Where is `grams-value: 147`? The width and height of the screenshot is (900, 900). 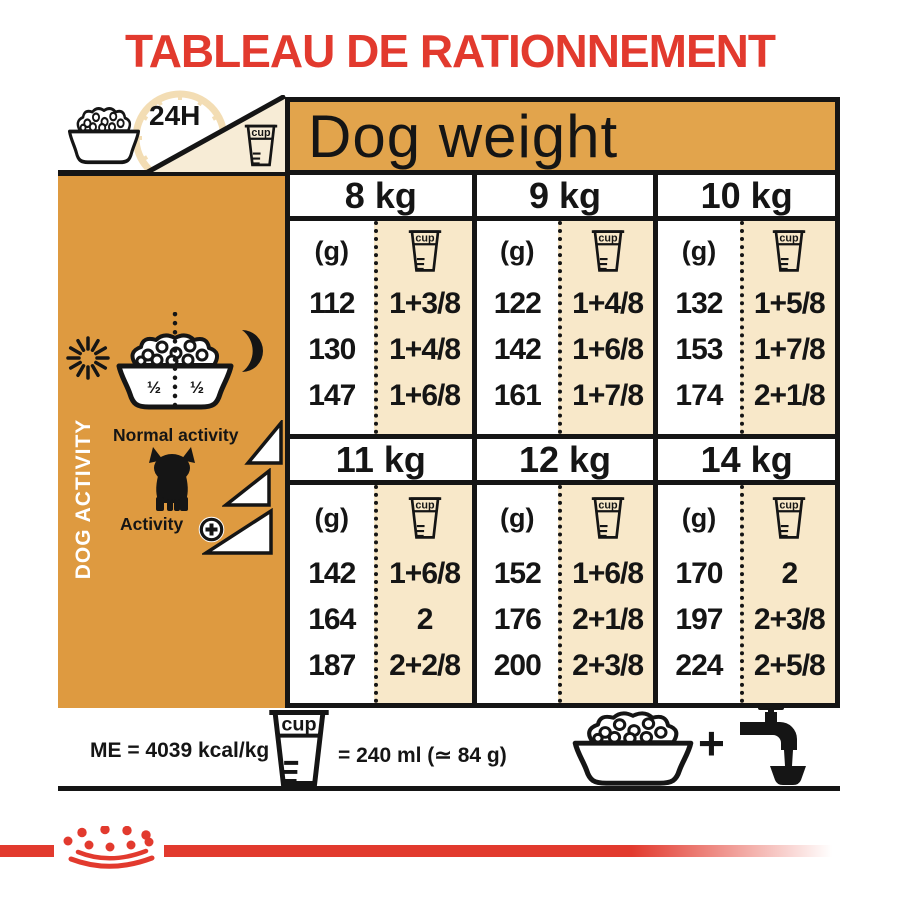 grams-value: 147 is located at coordinates (332, 395).